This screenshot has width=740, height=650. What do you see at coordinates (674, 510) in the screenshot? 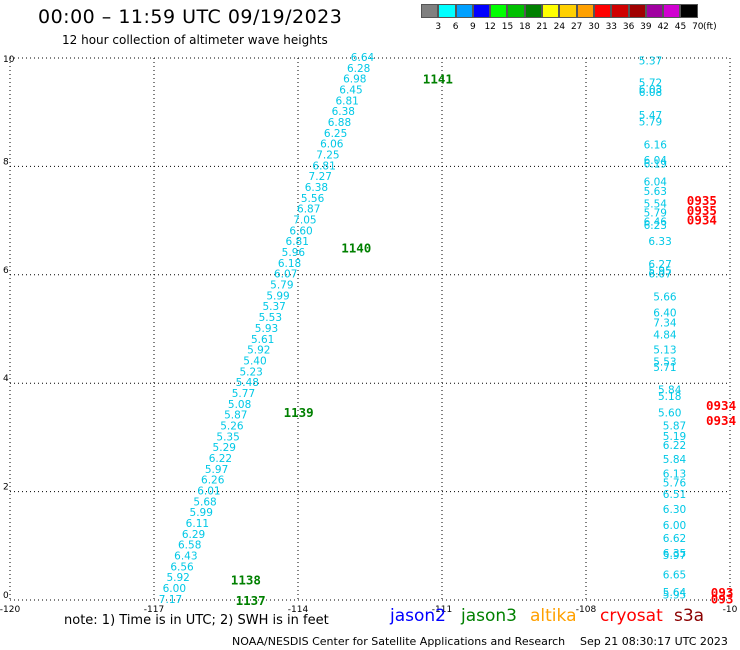
I see `swh-value: 6.30` at bounding box center [674, 510].